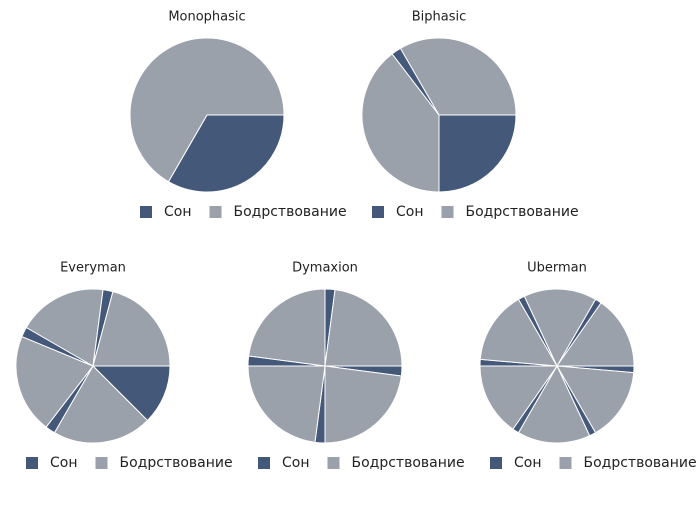 Image resolution: width=700 pixels, height=517 pixels. I want to click on chart-title: Dymaxion, so click(325, 268).